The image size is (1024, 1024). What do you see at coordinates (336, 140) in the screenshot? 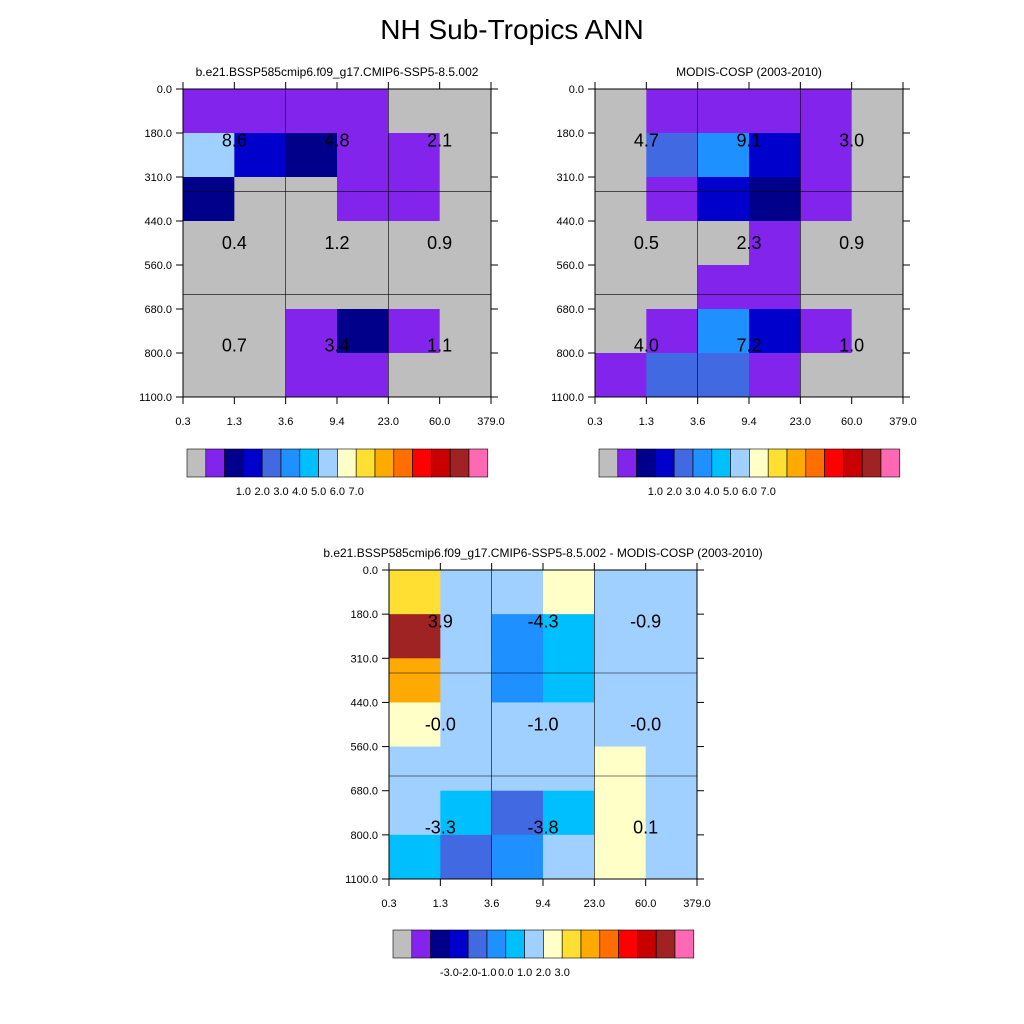
I see `data-label: 4.8` at bounding box center [336, 140].